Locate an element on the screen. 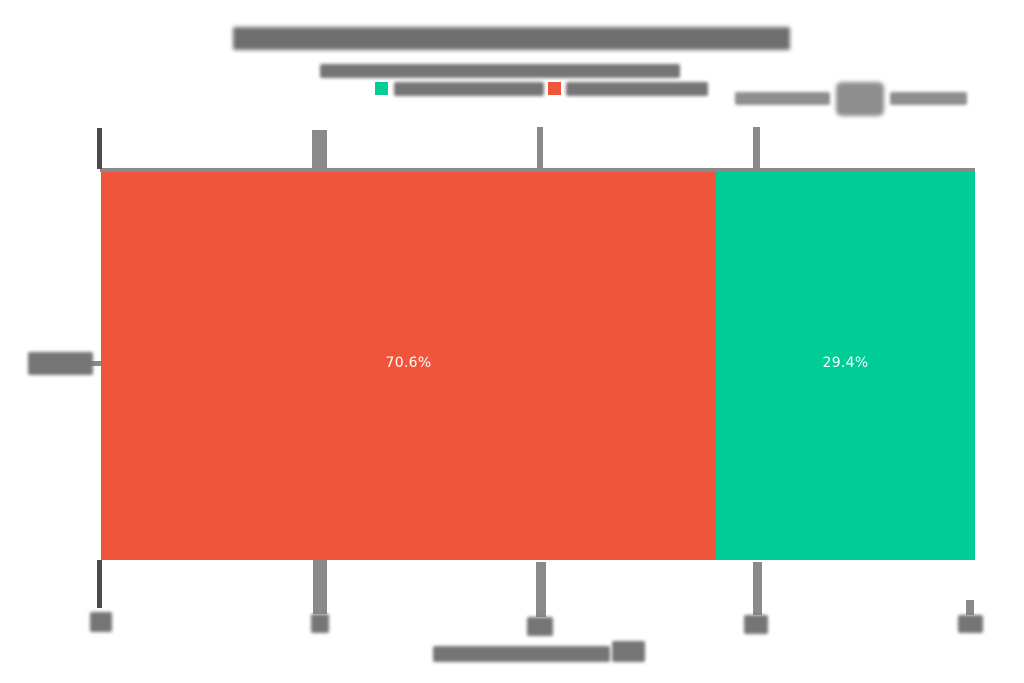 The width and height of the screenshot is (1024, 683). legend-label-green-redacted is located at coordinates (469, 89).